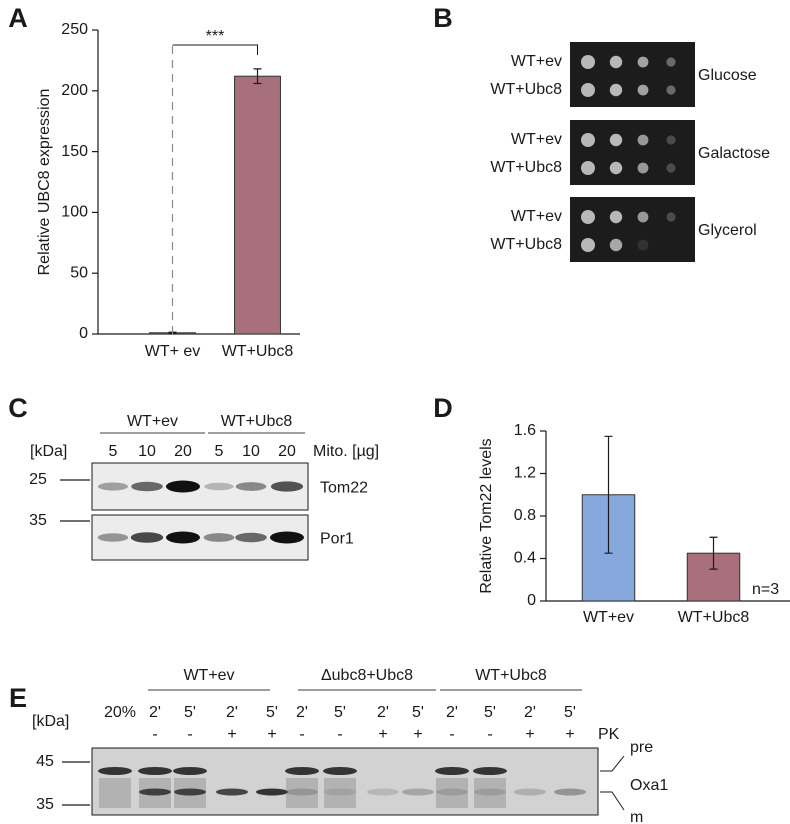 This screenshot has width=790, height=824. I want to click on band-label: Oxa1, so click(649, 785).